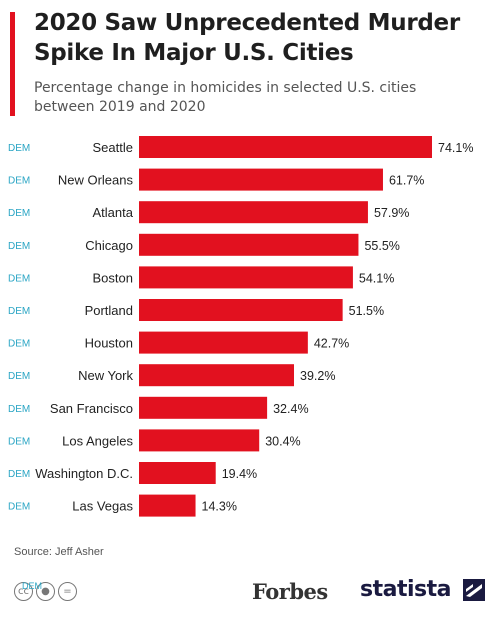  I want to click on category-label: Washington D.C., so click(84, 473).